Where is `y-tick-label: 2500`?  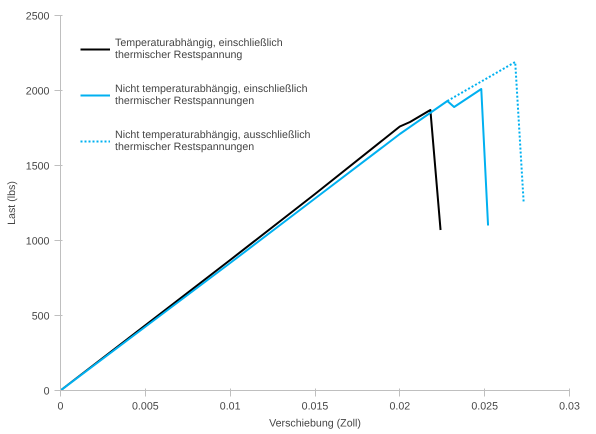
y-tick-label: 2500 is located at coordinates (38, 16).